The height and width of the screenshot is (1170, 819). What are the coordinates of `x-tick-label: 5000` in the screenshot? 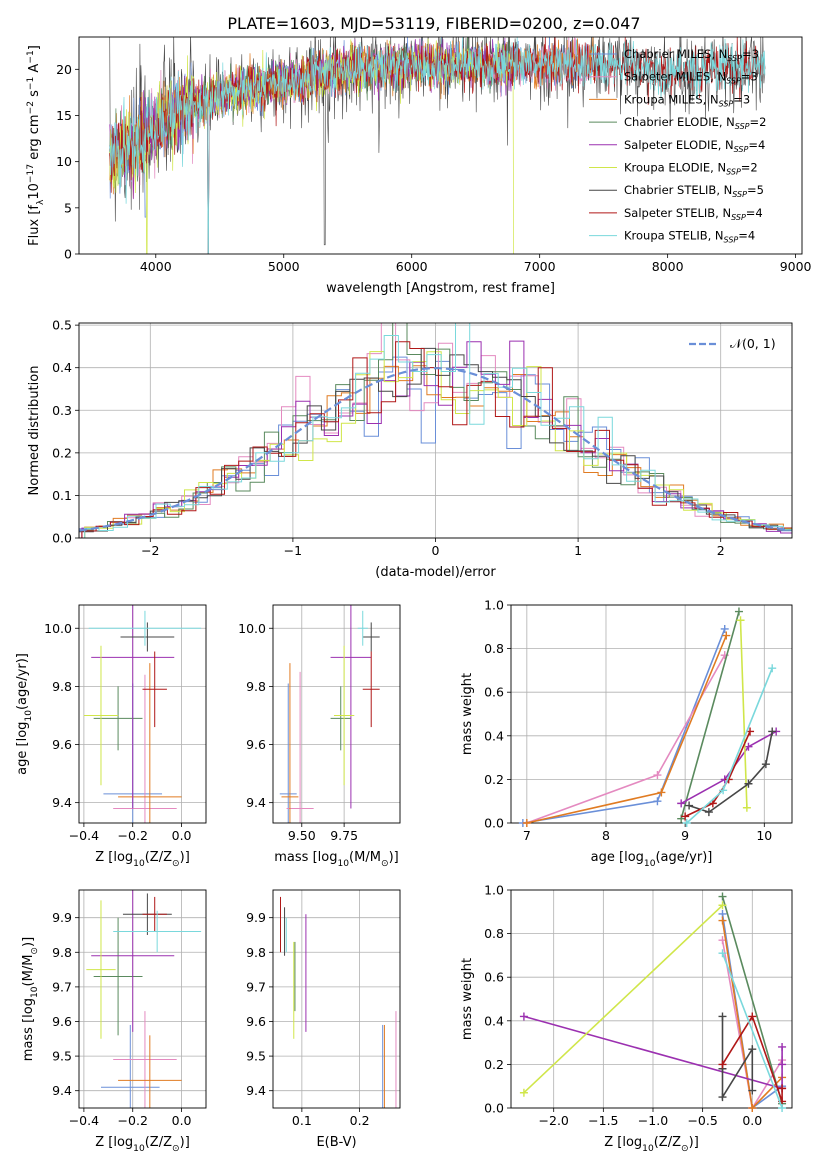 It's located at (284, 266).